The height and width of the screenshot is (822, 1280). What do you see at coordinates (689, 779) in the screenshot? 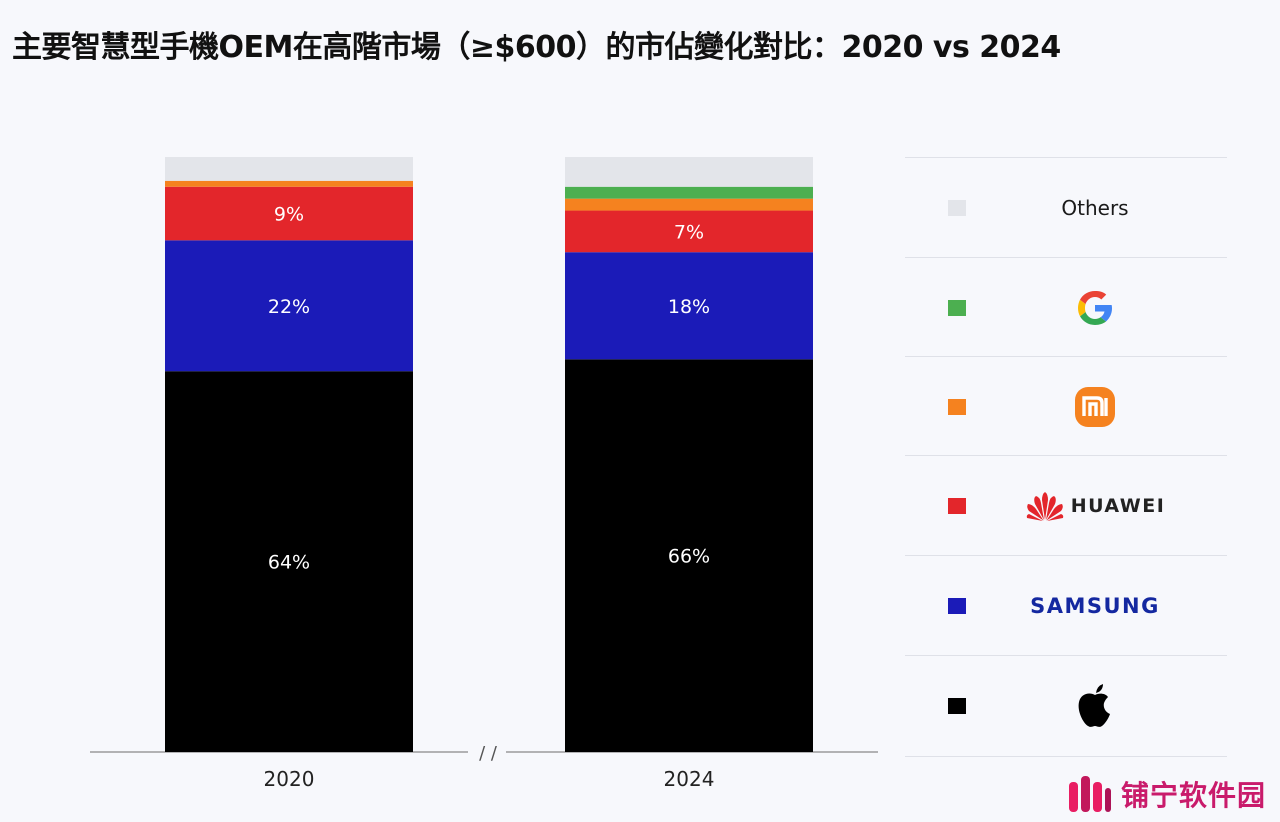
I see `x-tick-label-2024: 2024` at bounding box center [689, 779].